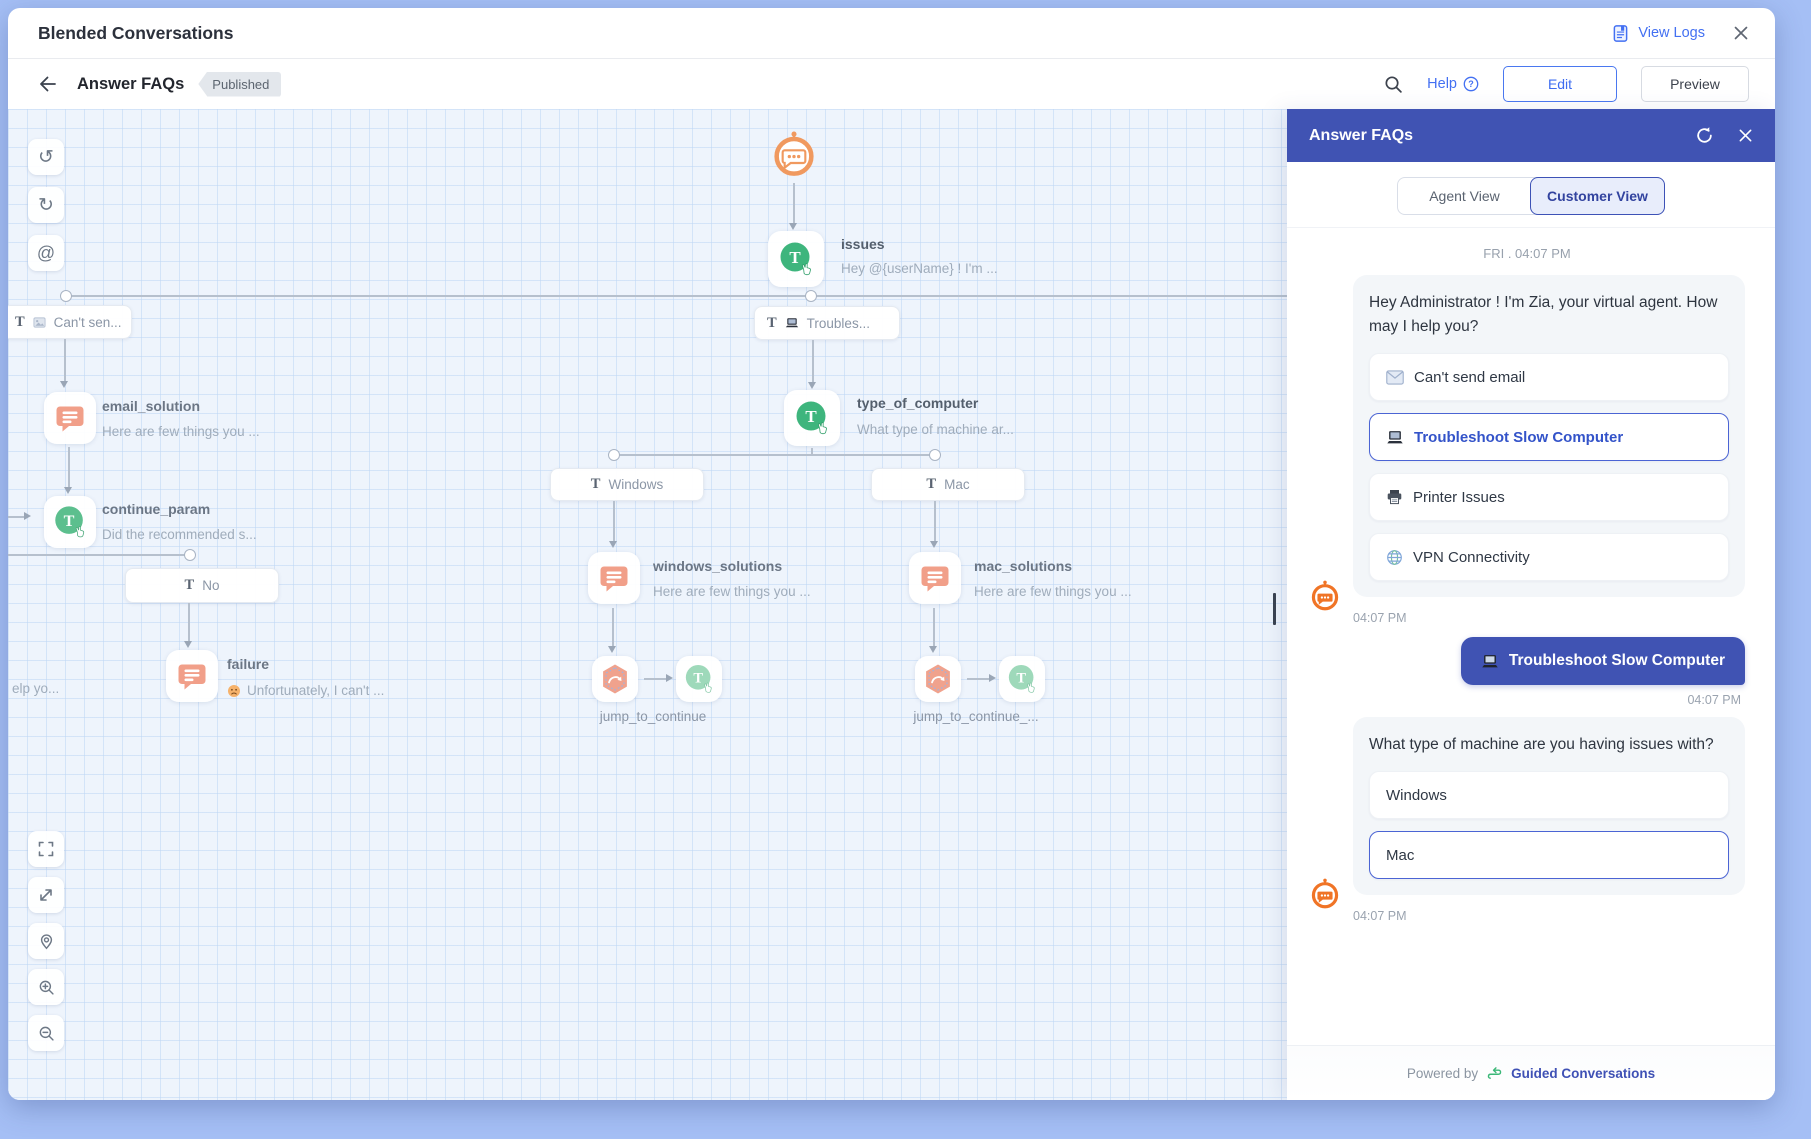 Image resolution: width=1811 pixels, height=1139 pixels. Describe the element at coordinates (70, 418) in the screenshot. I see `node-email-solution` at that location.